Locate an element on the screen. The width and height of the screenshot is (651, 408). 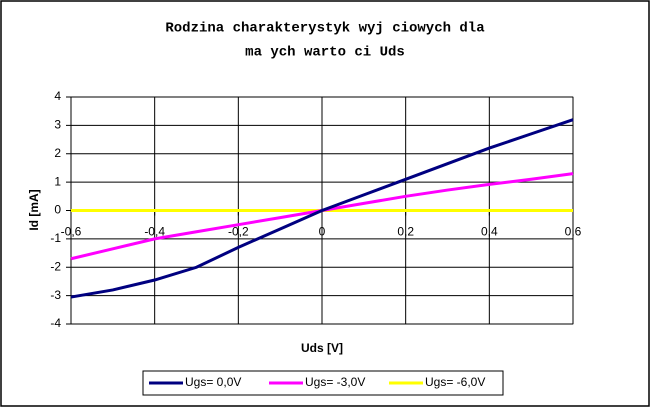
y-tick-label: 3 is located at coordinates (57, 125).